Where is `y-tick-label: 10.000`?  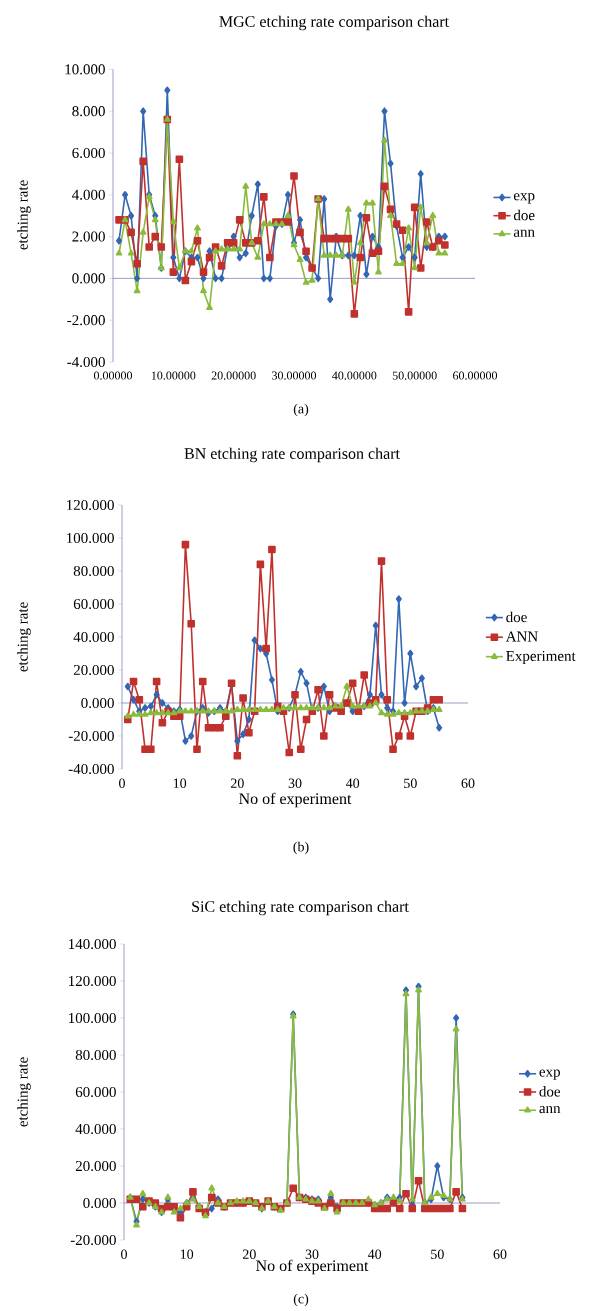
y-tick-label: 10.000 is located at coordinates (85, 69).